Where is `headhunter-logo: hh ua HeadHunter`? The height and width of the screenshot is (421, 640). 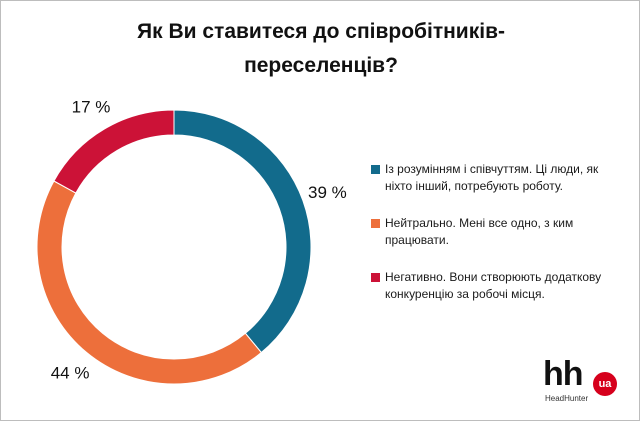
headhunter-logo: hh ua HeadHunter is located at coordinates (583, 380).